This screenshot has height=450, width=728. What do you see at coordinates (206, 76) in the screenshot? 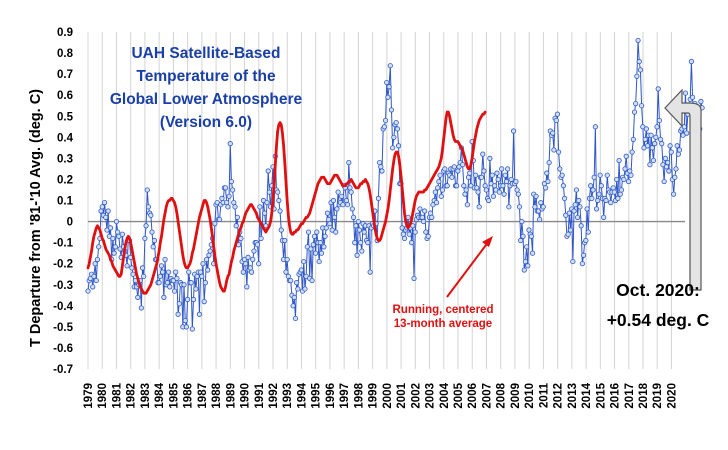
I see `title-line-2: Temperature of the` at bounding box center [206, 76].